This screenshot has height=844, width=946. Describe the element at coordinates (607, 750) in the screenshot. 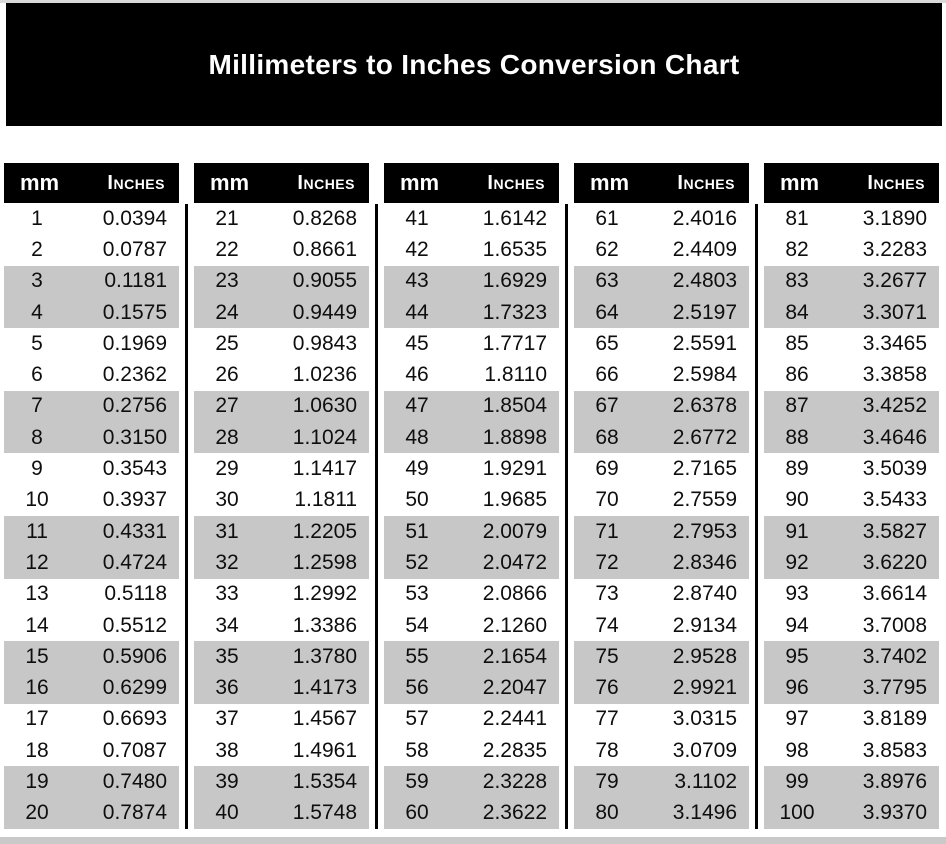

I see `mm-value: 78` at that location.